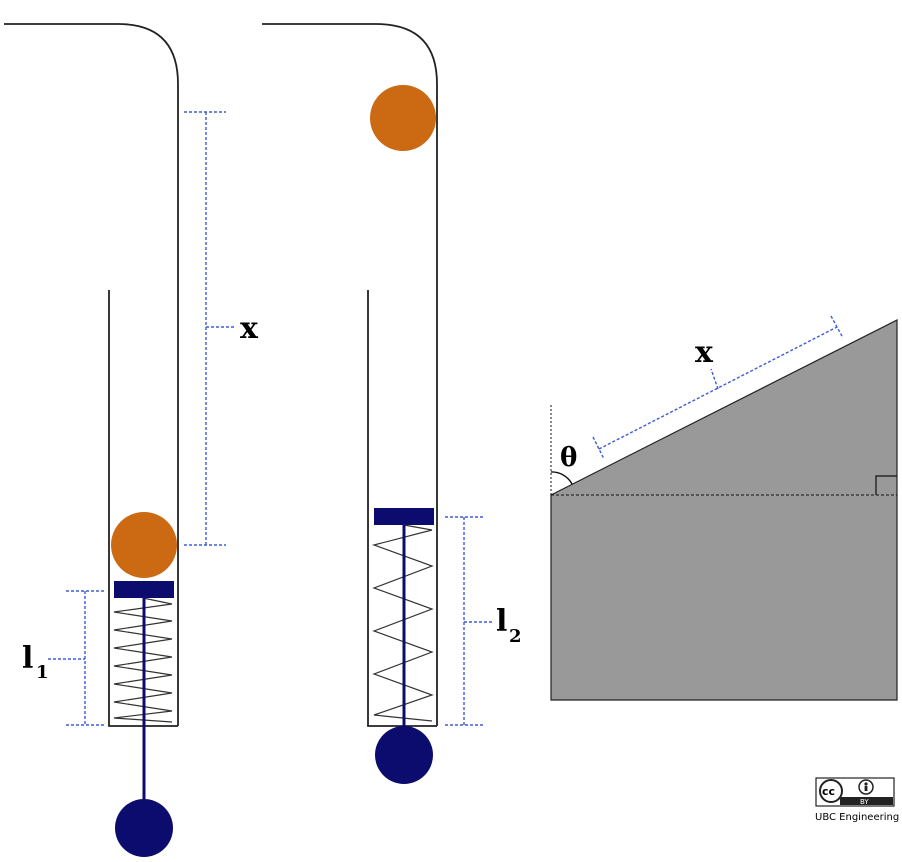 This screenshot has height=862, width=902. I want to click on left-x-label: x, so click(249, 328).